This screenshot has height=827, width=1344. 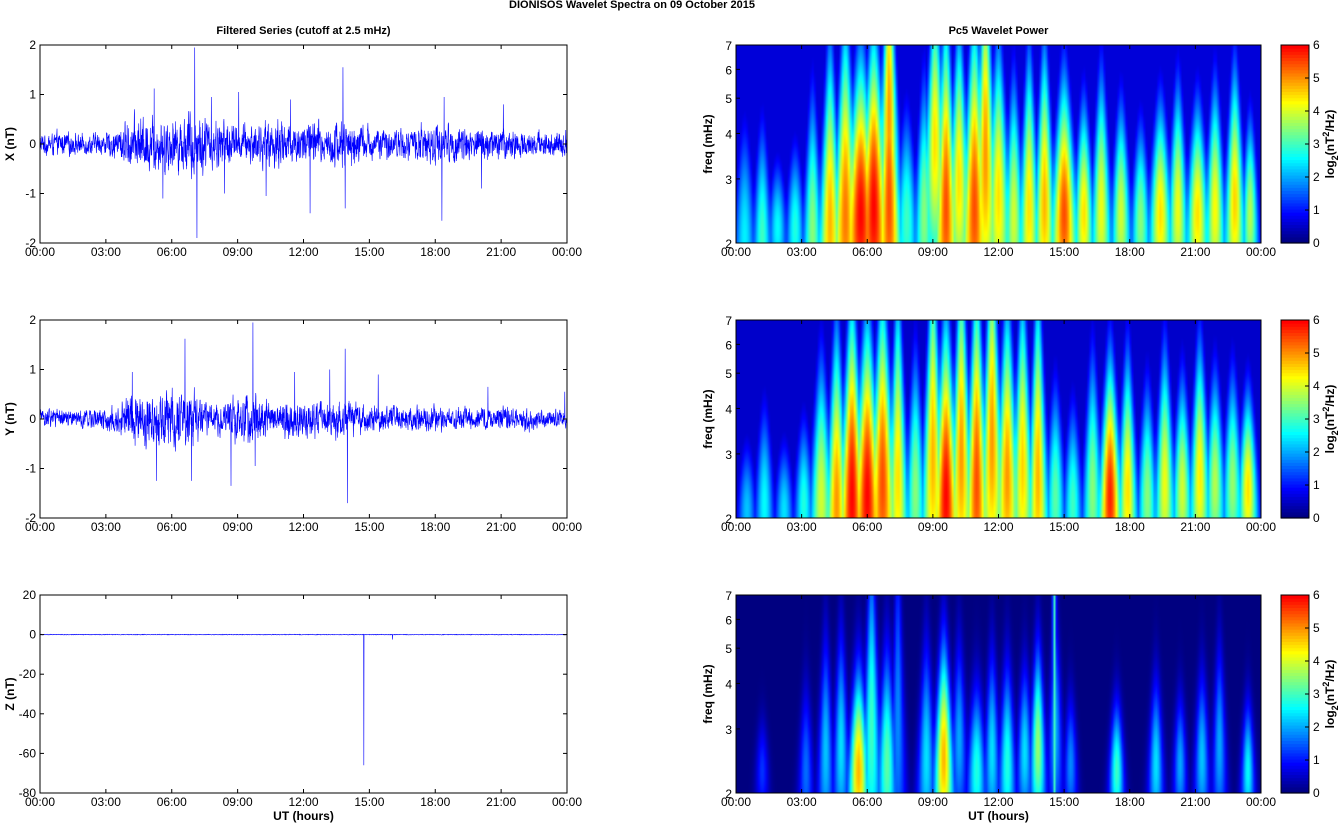 I want to click on y-tick-label: 5, so click(x=728, y=374).